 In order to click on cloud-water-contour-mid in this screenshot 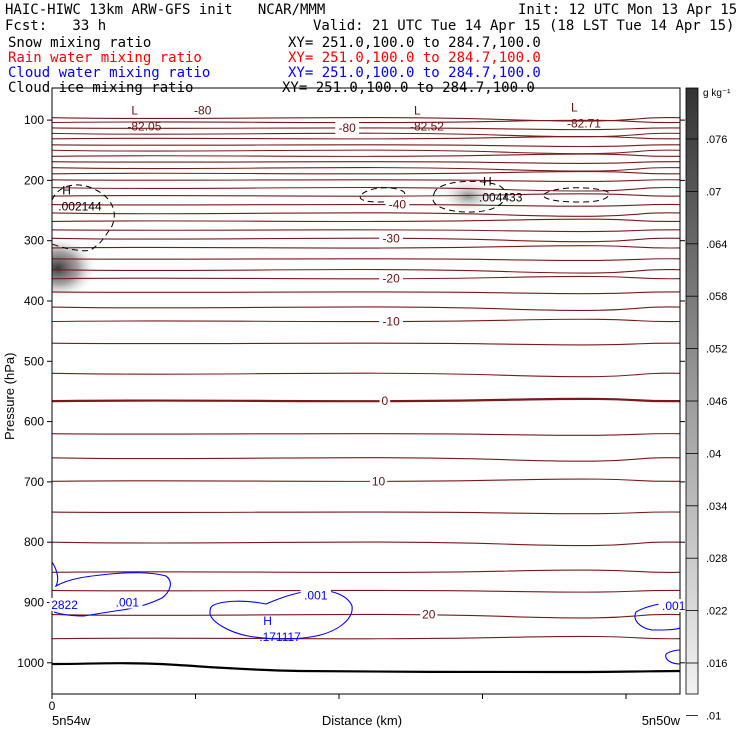, I will do `click(281, 614)`.